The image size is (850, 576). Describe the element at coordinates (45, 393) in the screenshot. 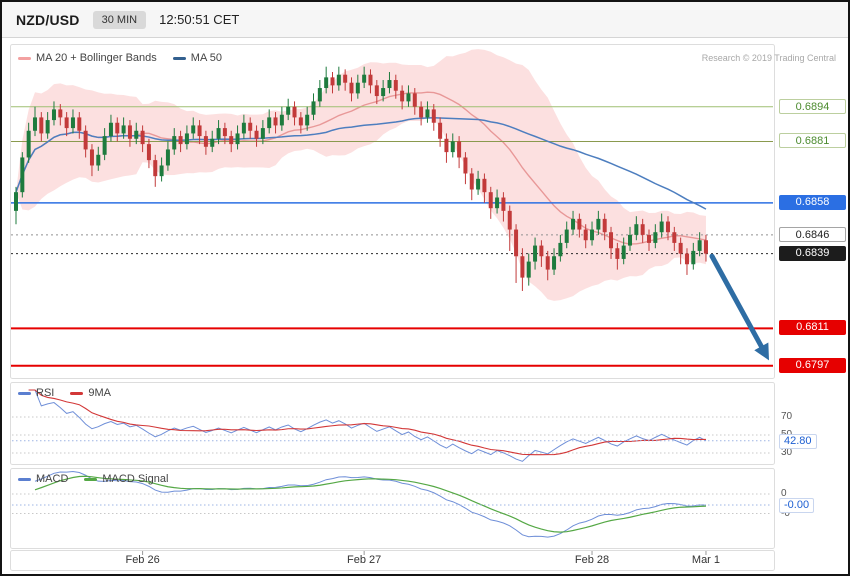

I see `rsi-legend-label: RSI` at that location.